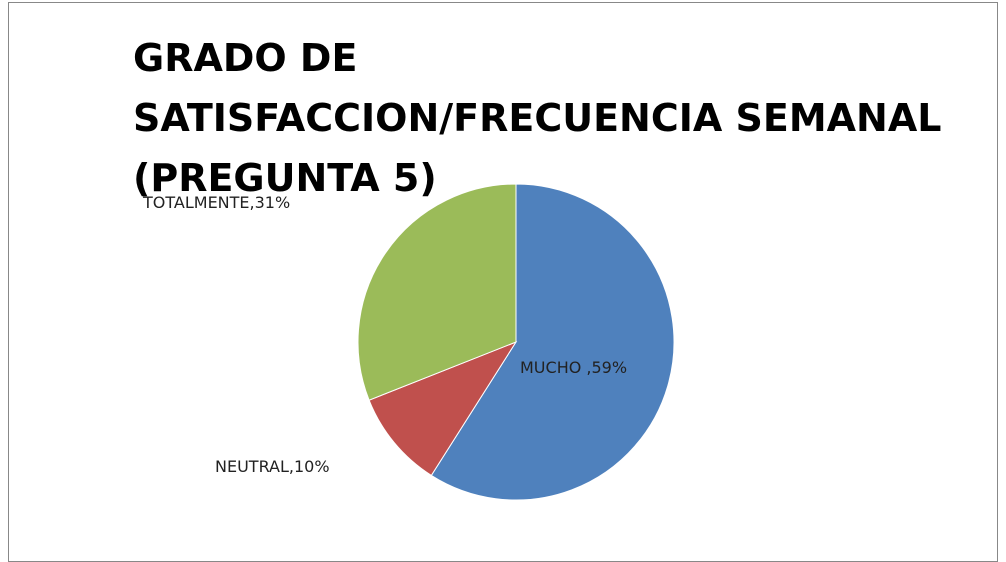 The image size is (1006, 562). What do you see at coordinates (606, 367) in the screenshot?
I see `label-value: ,59%` at bounding box center [606, 367].